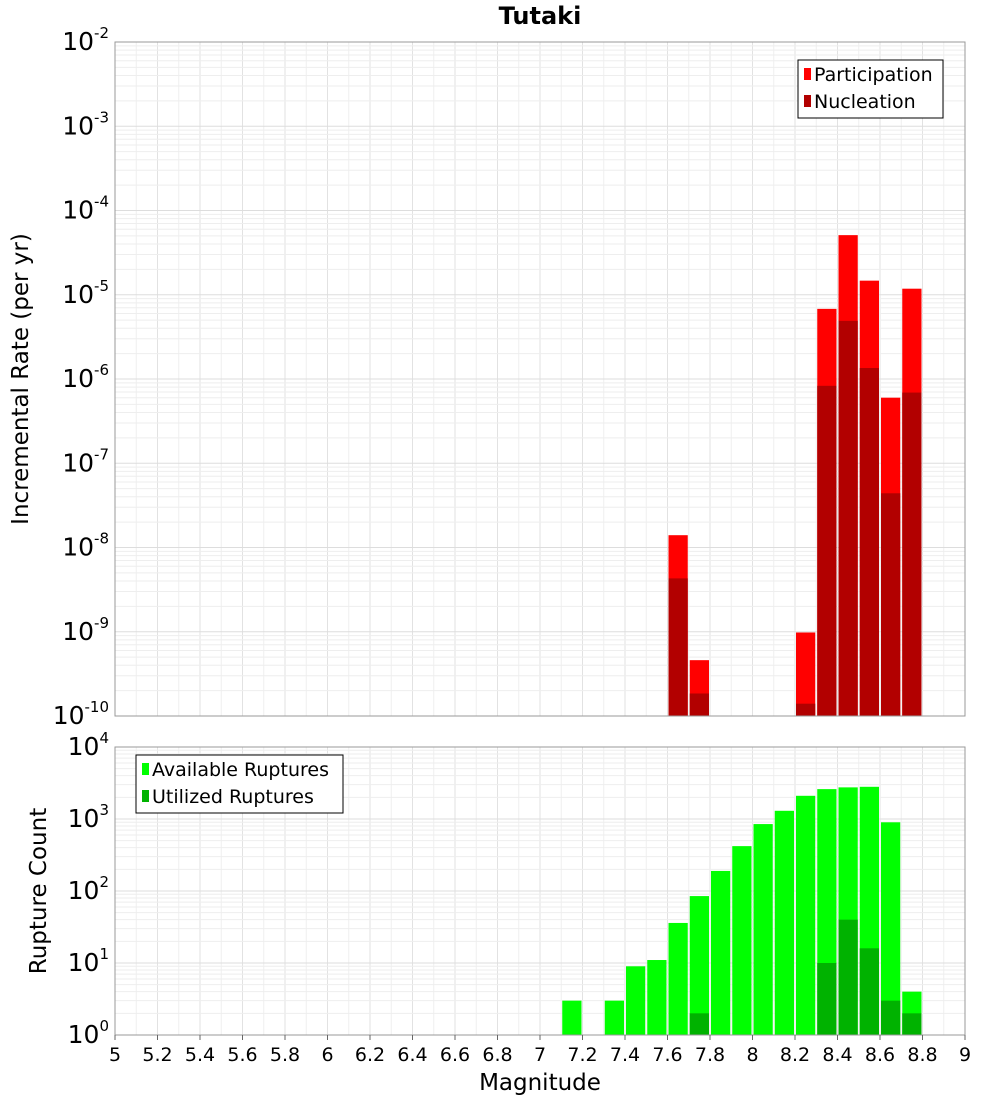 The image size is (1000, 1100). What do you see at coordinates (115, 1055) in the screenshot?
I see `x-tick-label: 5` at bounding box center [115, 1055].